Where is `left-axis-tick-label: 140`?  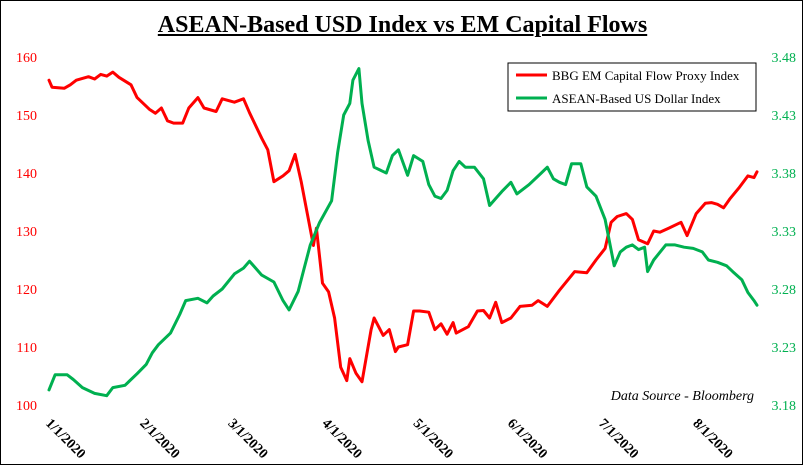
left-axis-tick-label: 140 is located at coordinates (26, 174).